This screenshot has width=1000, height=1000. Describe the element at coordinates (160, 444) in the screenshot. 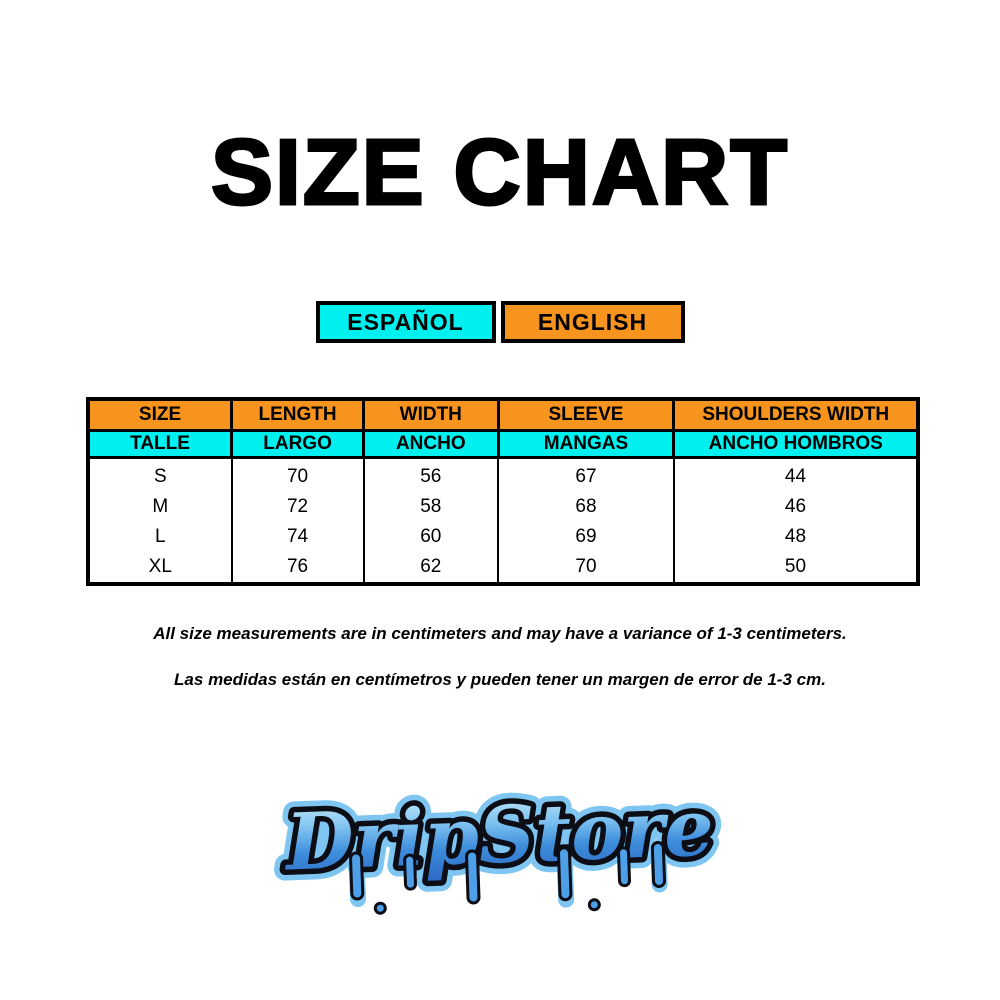

I see `header-cell: TALLE` at that location.